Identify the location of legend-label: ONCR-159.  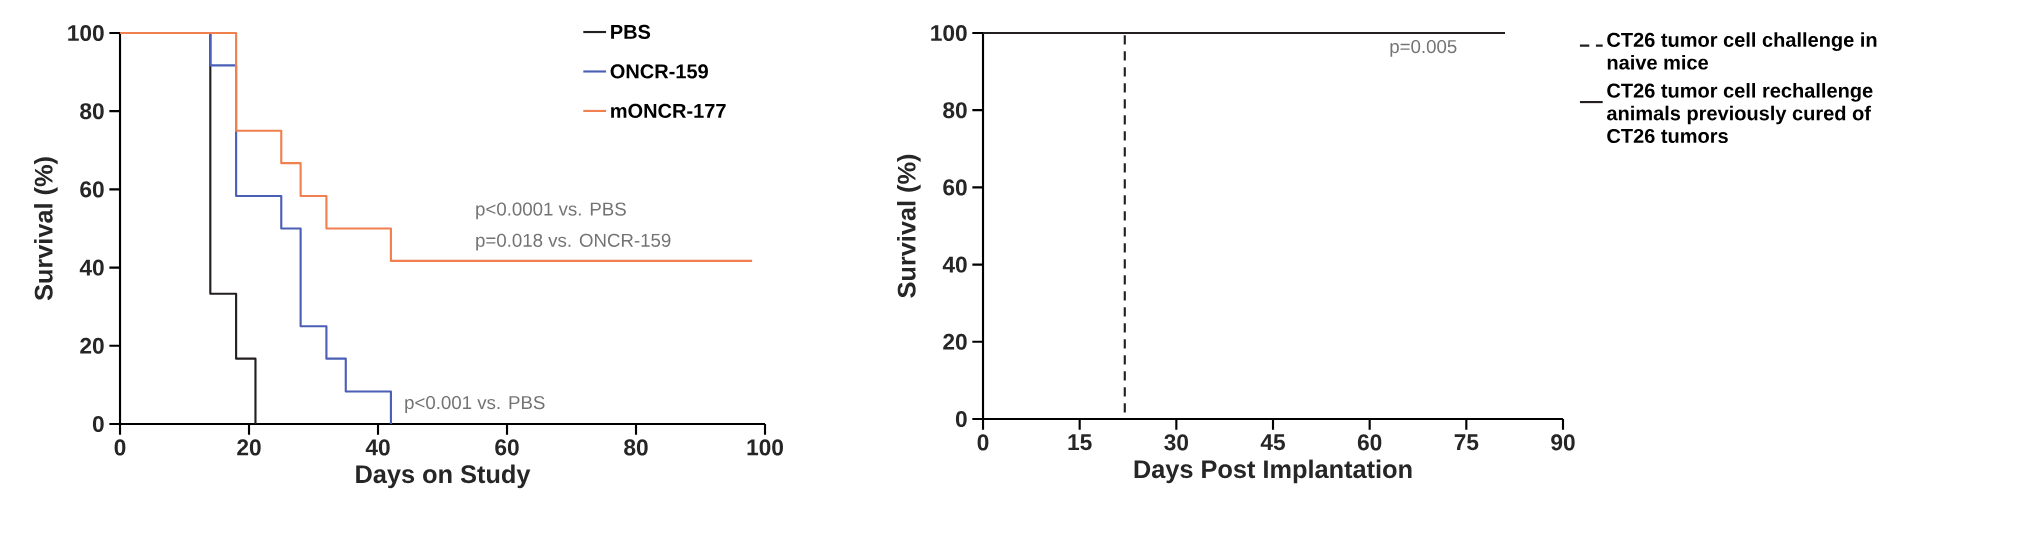
(659, 71).